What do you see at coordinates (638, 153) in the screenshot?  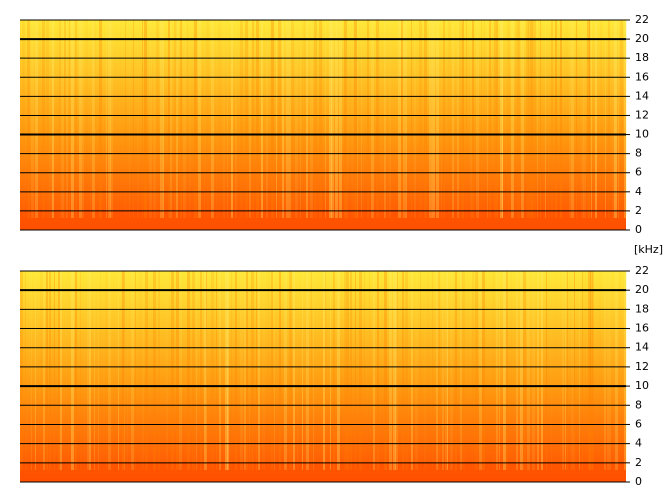 I see `y-tick-label: 8` at bounding box center [638, 153].